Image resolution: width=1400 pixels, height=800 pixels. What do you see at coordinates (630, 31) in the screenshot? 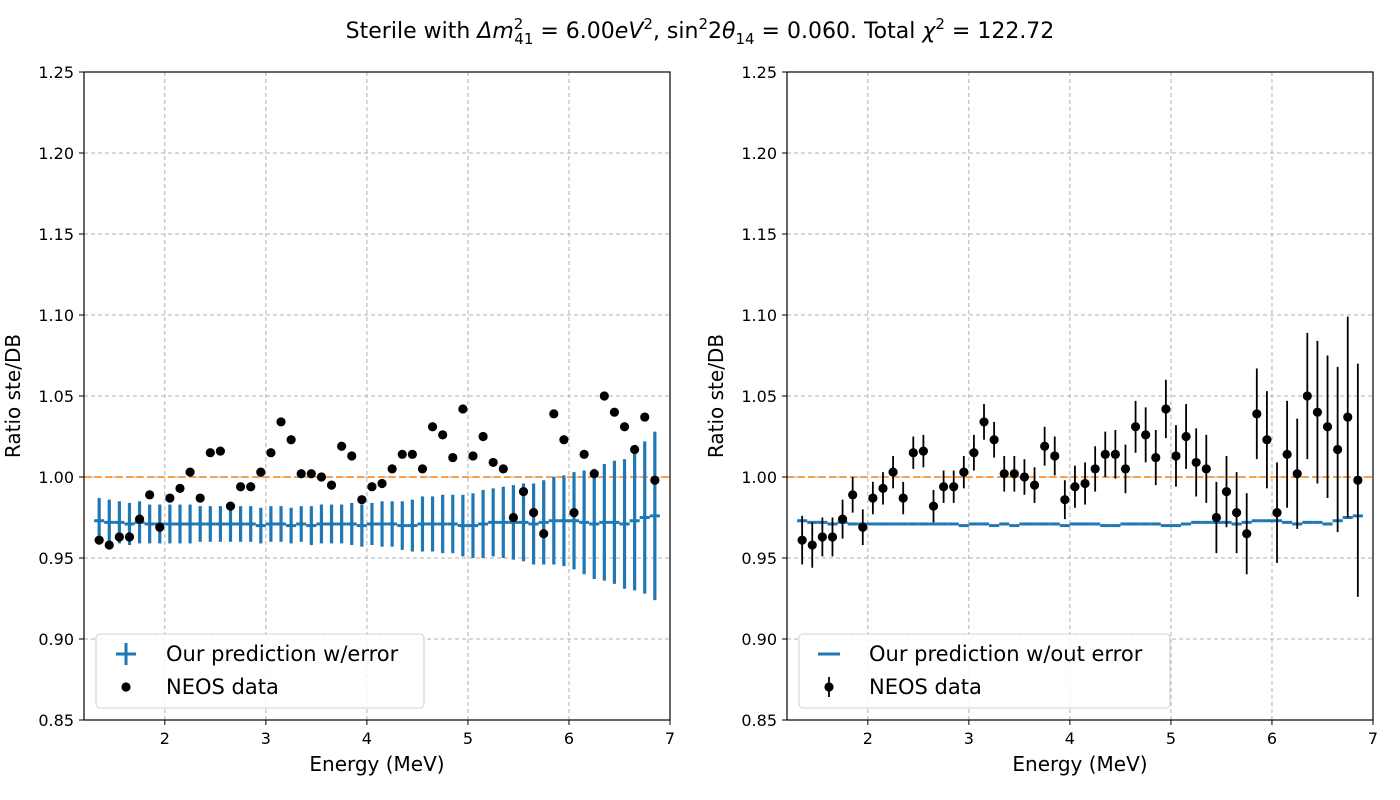
I see `title-part: eV` at bounding box center [630, 31].